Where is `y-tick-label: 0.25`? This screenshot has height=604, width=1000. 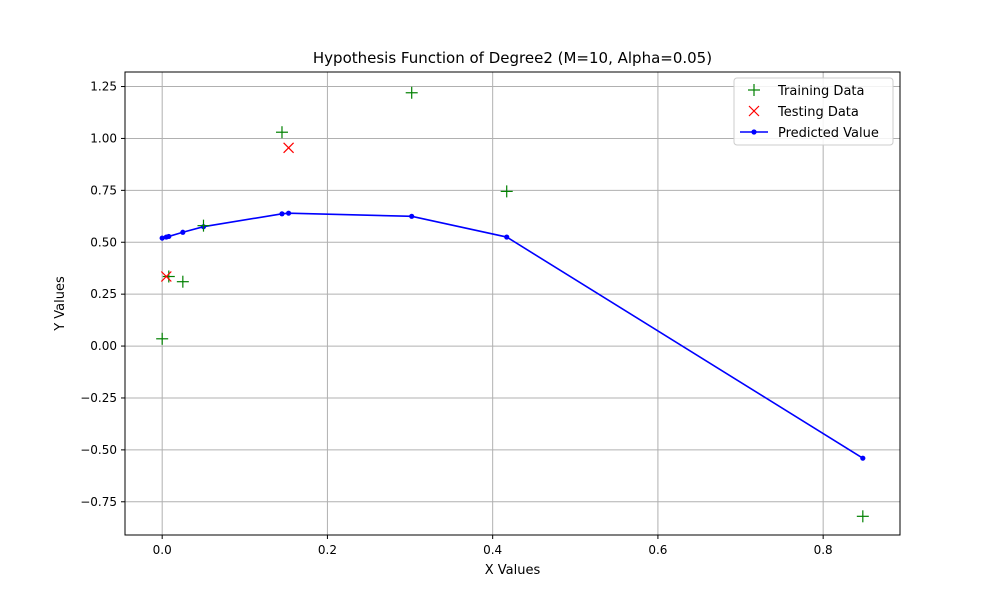
y-tick-label: 0.25 is located at coordinates (103, 294).